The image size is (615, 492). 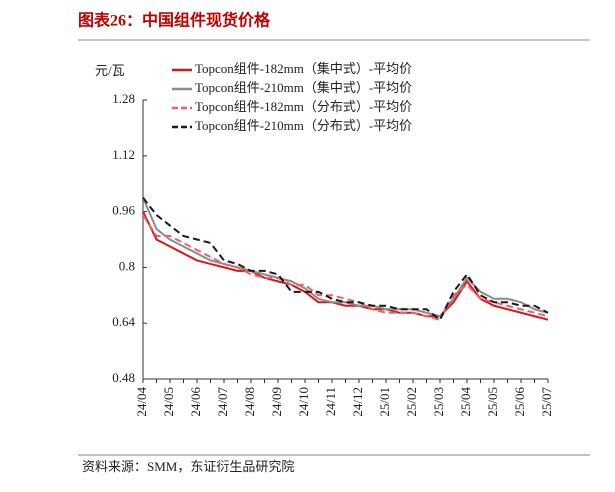 I want to click on x-tick-label: 24/12, so click(x=357, y=402).